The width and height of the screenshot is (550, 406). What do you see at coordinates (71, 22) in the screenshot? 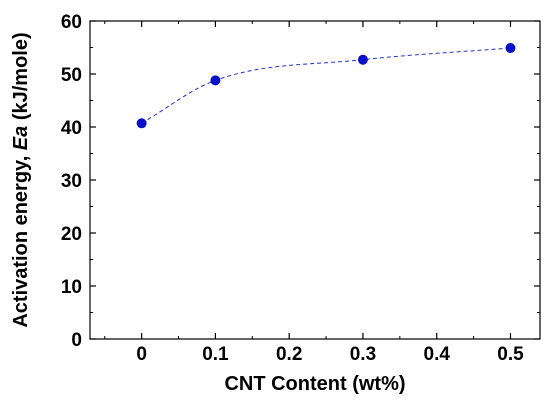
I see `y-tick-label: 60` at bounding box center [71, 22].